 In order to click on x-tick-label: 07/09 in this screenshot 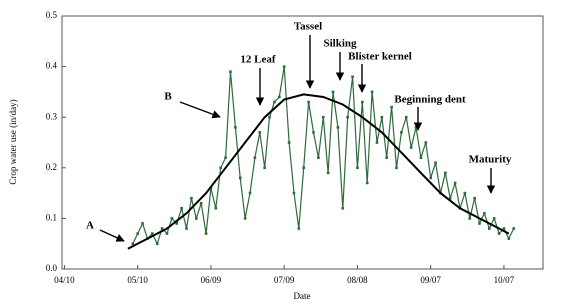, I will do `click(284, 280)`.